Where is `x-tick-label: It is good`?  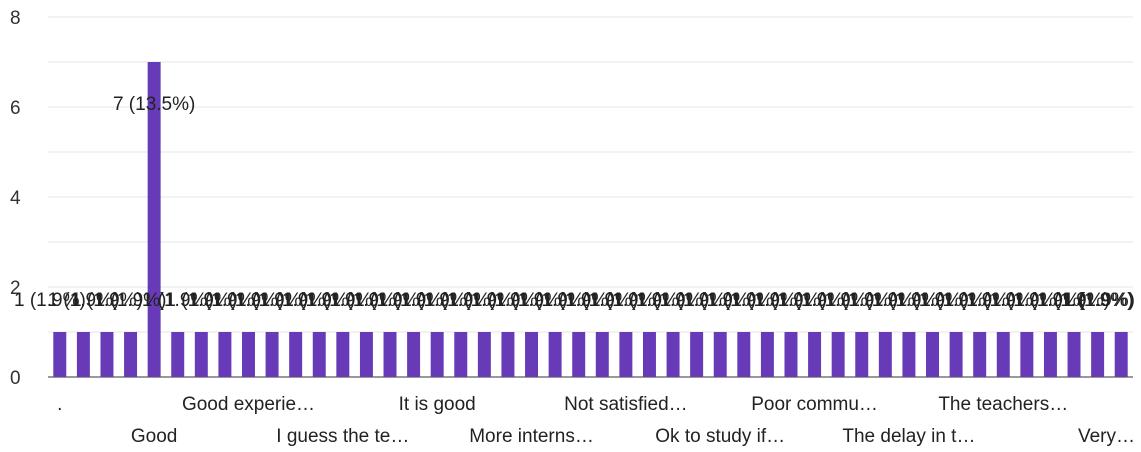 x-tick-label: It is good is located at coordinates (437, 404).